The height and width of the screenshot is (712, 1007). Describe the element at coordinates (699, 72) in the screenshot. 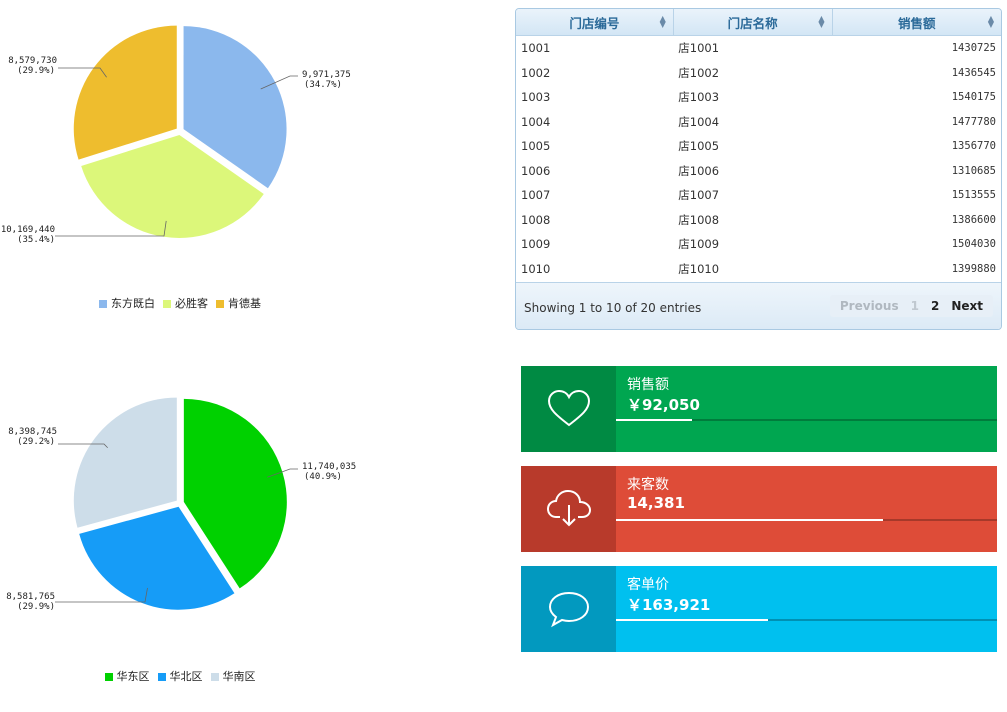

I see `cell-store-name: 店1002` at that location.